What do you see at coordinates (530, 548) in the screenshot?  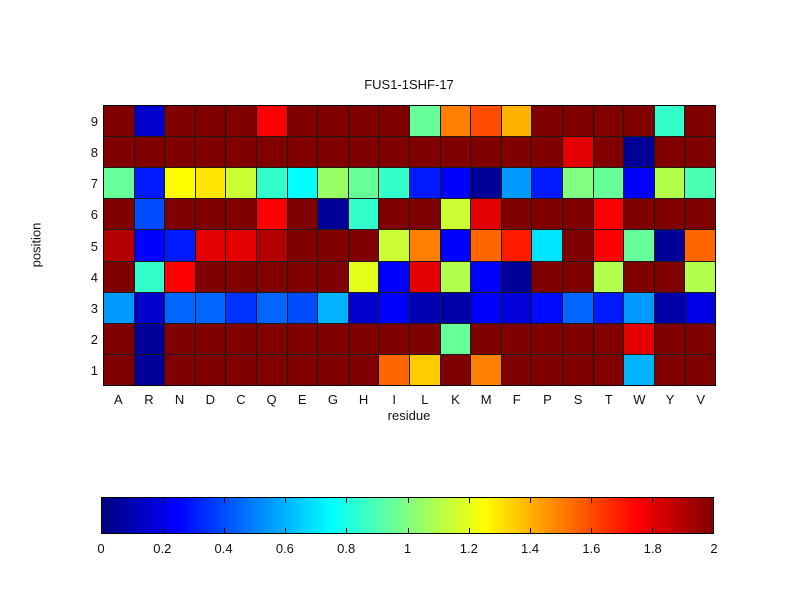 I see `colorbar-tick-label: 1.4` at bounding box center [530, 548].